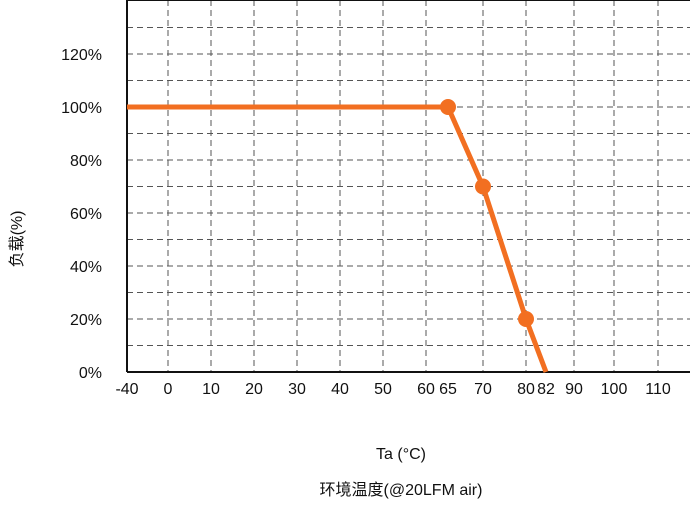 Image resolution: width=690 pixels, height=506 pixels. Describe the element at coordinates (254, 389) in the screenshot. I see `x-tick-label: 20` at that location.